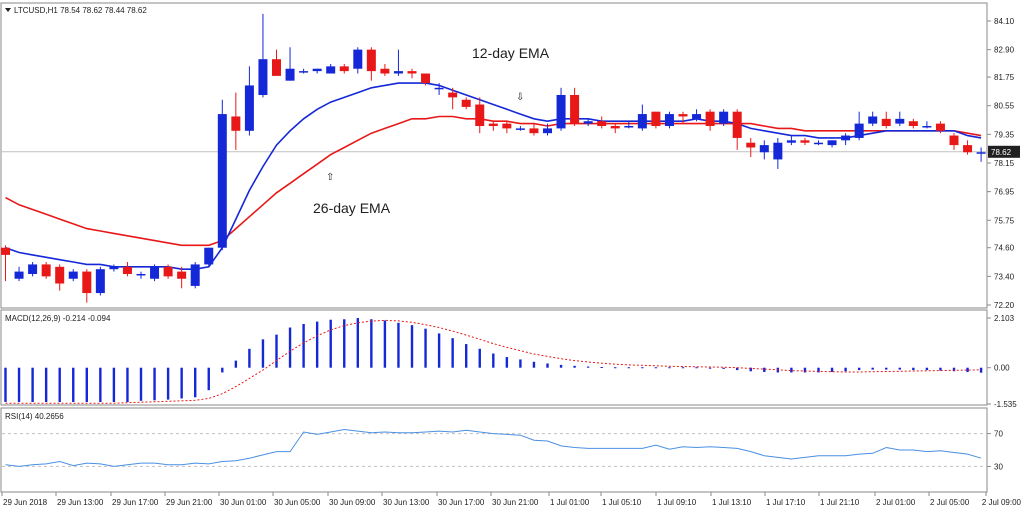  Describe the element at coordinates (896, 502) in the screenshot. I see `x-tick-label: 2 Jul 01:00` at that location.